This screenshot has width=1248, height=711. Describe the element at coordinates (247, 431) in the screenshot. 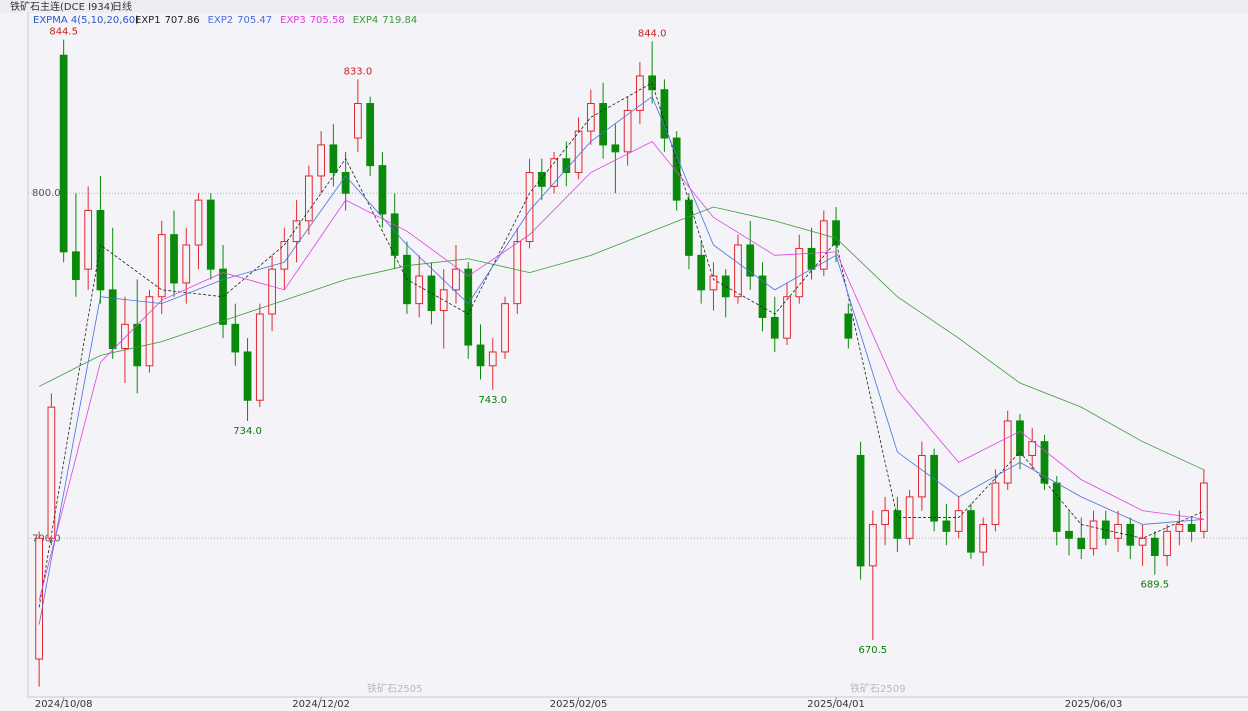

I see `extreme-label: 734.0` at that location.